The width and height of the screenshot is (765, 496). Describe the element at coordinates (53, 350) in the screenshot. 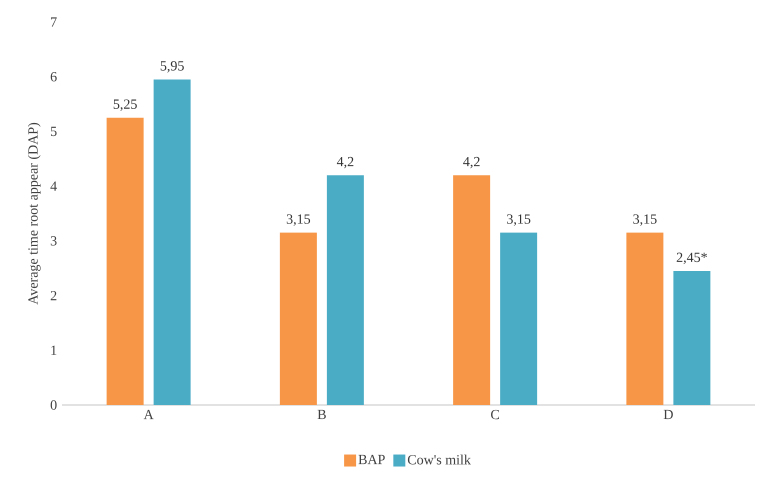

I see `y-tick-label: 1` at that location.